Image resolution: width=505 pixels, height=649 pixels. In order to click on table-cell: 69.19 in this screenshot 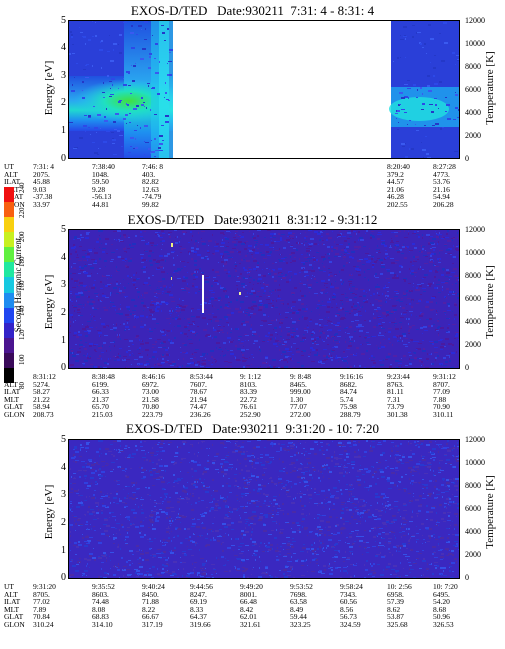, I will do `click(198, 602)`.